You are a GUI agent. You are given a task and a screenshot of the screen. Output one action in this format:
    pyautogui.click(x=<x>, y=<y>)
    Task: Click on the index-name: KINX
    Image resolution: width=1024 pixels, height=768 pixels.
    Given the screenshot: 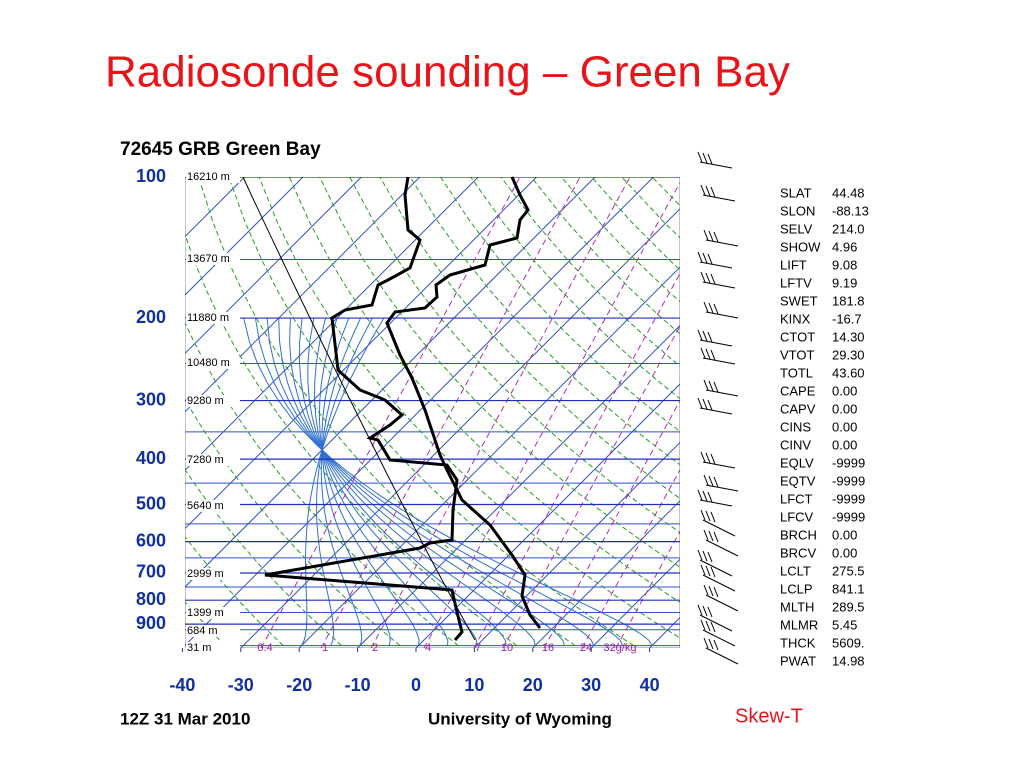 What is the action you would take?
    pyautogui.click(x=795, y=318)
    